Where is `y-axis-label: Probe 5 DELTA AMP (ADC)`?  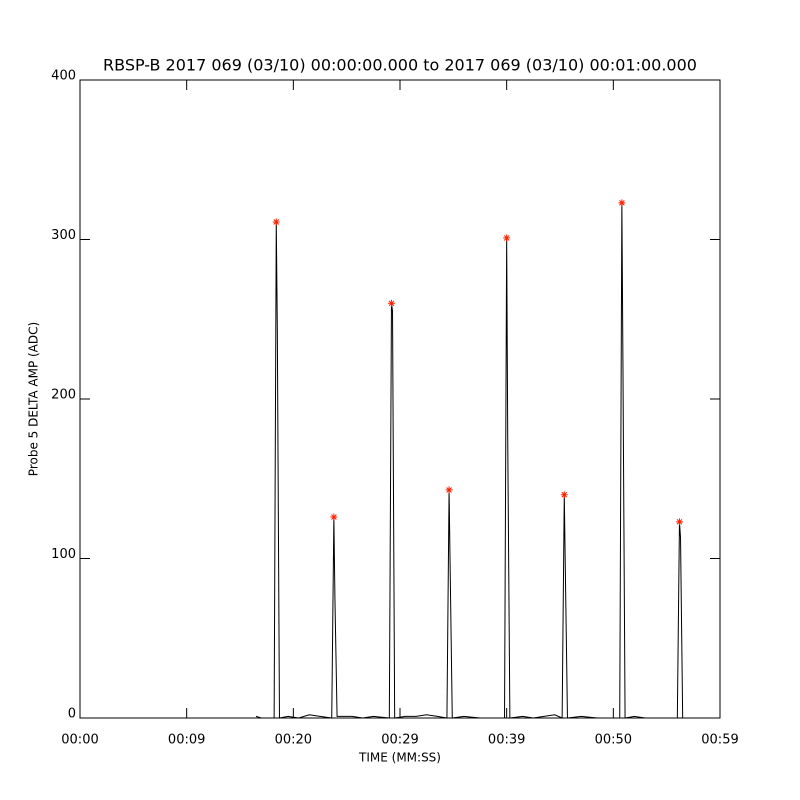
y-axis-label: Probe 5 DELTA AMP (ADC) is located at coordinates (34, 399).